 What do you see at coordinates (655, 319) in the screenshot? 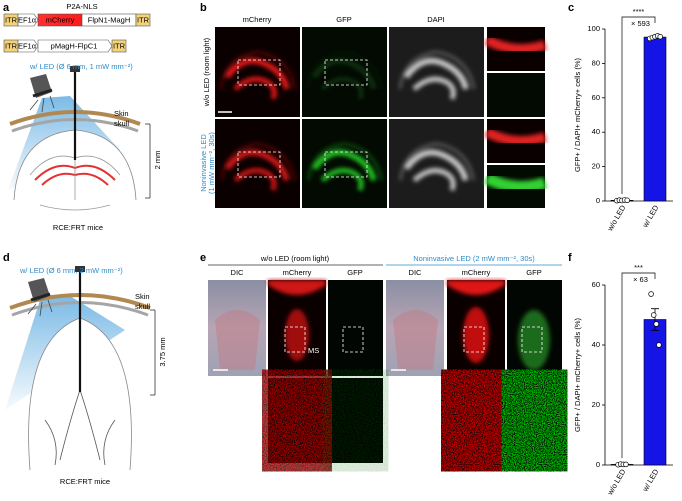
I see `error-bar` at bounding box center [655, 319].